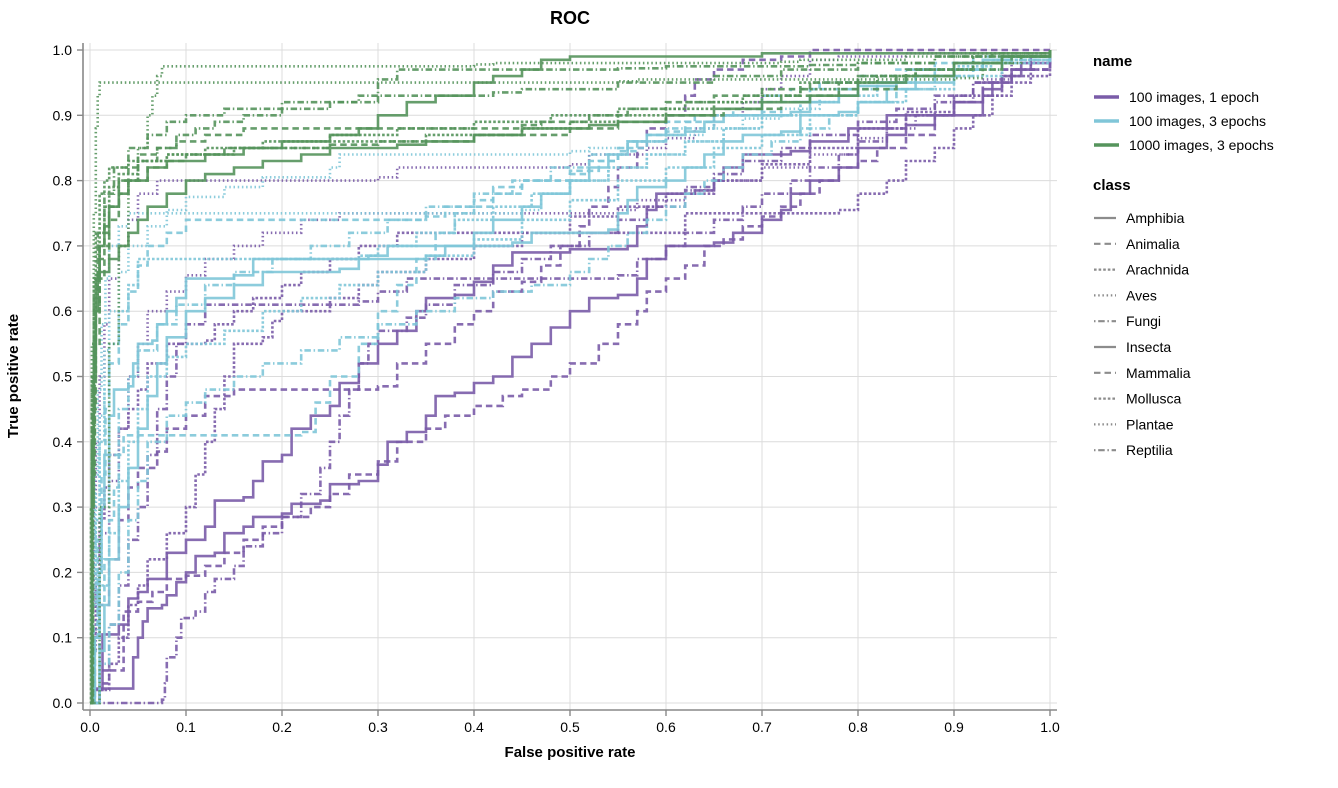  Describe the element at coordinates (282, 727) in the screenshot. I see `x-tick-label: 0.2` at that location.